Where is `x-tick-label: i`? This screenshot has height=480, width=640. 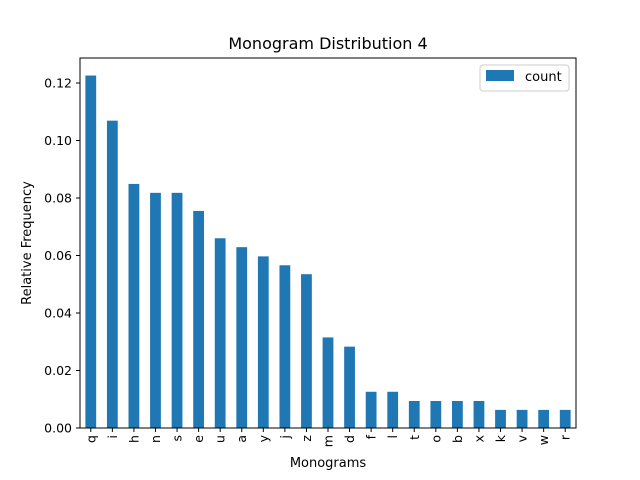
x-tick-label: i is located at coordinates (112, 436).